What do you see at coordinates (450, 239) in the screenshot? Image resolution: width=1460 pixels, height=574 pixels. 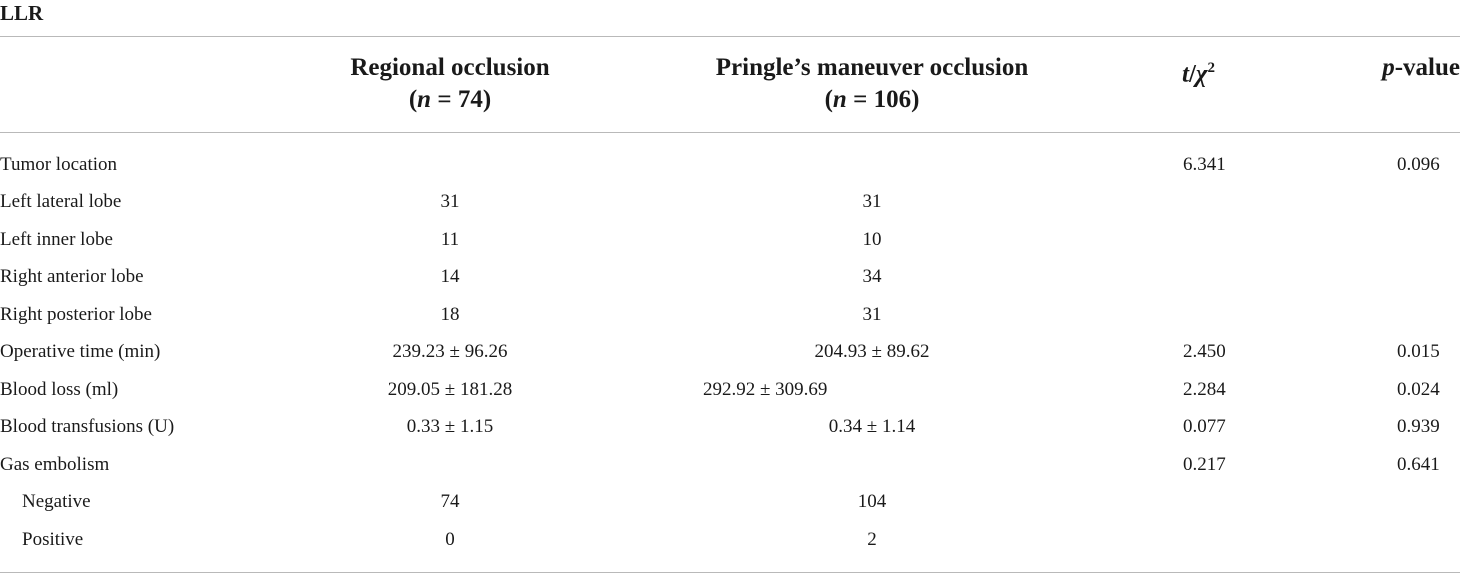 I see `row-regional-value: 11` at bounding box center [450, 239].